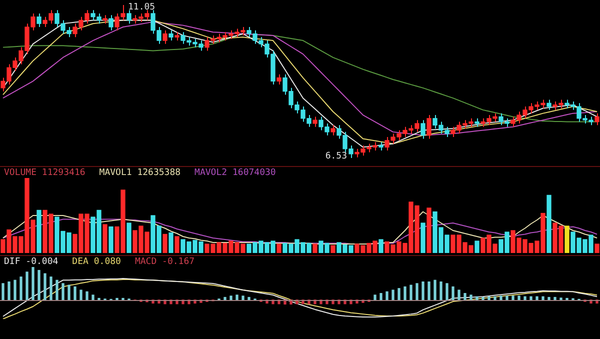  I want to click on annotation: MAVOL1 12635388, so click(140, 173).